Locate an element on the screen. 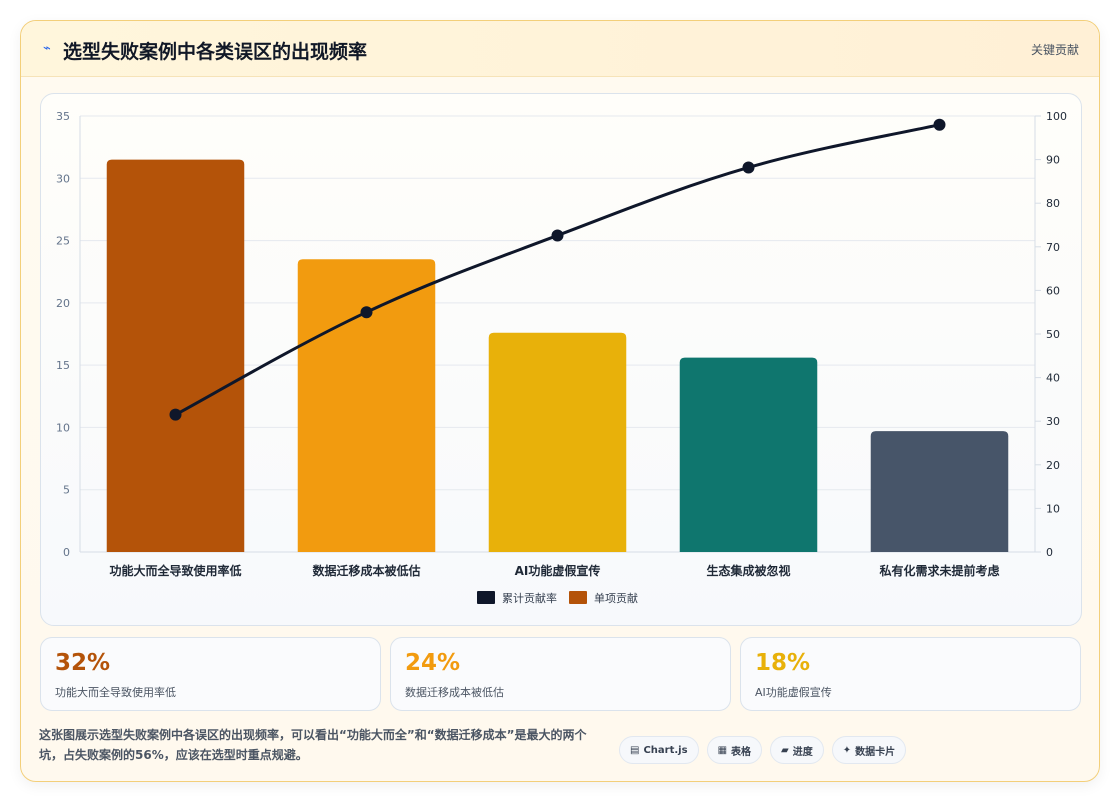  y-right-tick-label: 80 is located at coordinates (1053, 203).